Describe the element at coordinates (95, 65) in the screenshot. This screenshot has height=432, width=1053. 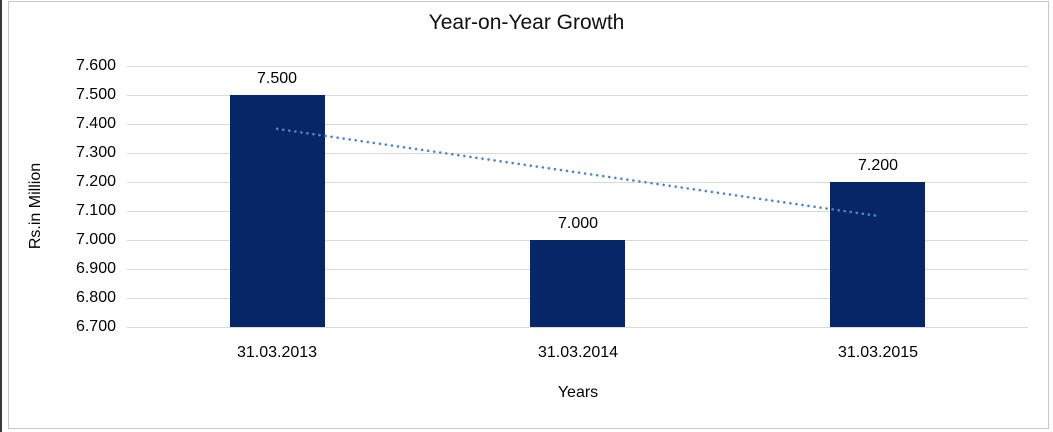
I see `y-axis-tick-label: 7.600` at that location.